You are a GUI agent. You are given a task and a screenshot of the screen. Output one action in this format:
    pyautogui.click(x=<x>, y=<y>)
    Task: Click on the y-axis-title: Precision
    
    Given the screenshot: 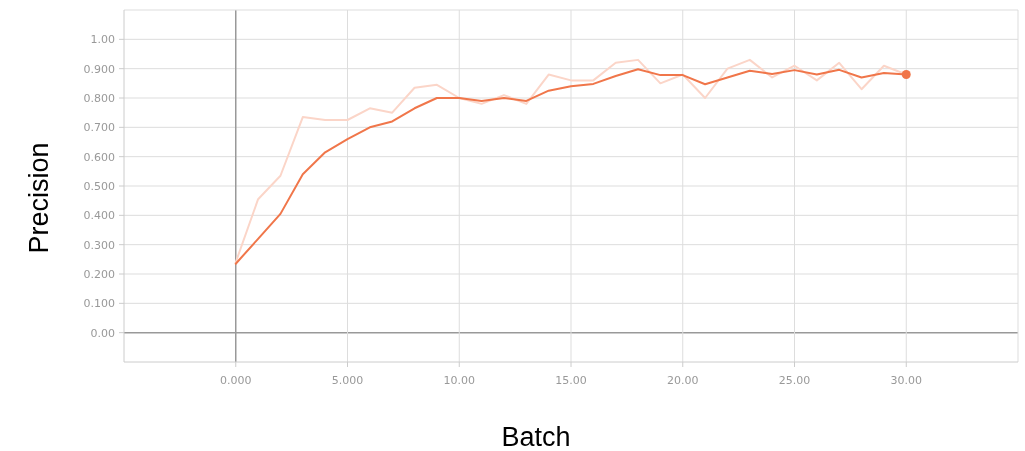 What is the action you would take?
    pyautogui.click(x=39, y=198)
    